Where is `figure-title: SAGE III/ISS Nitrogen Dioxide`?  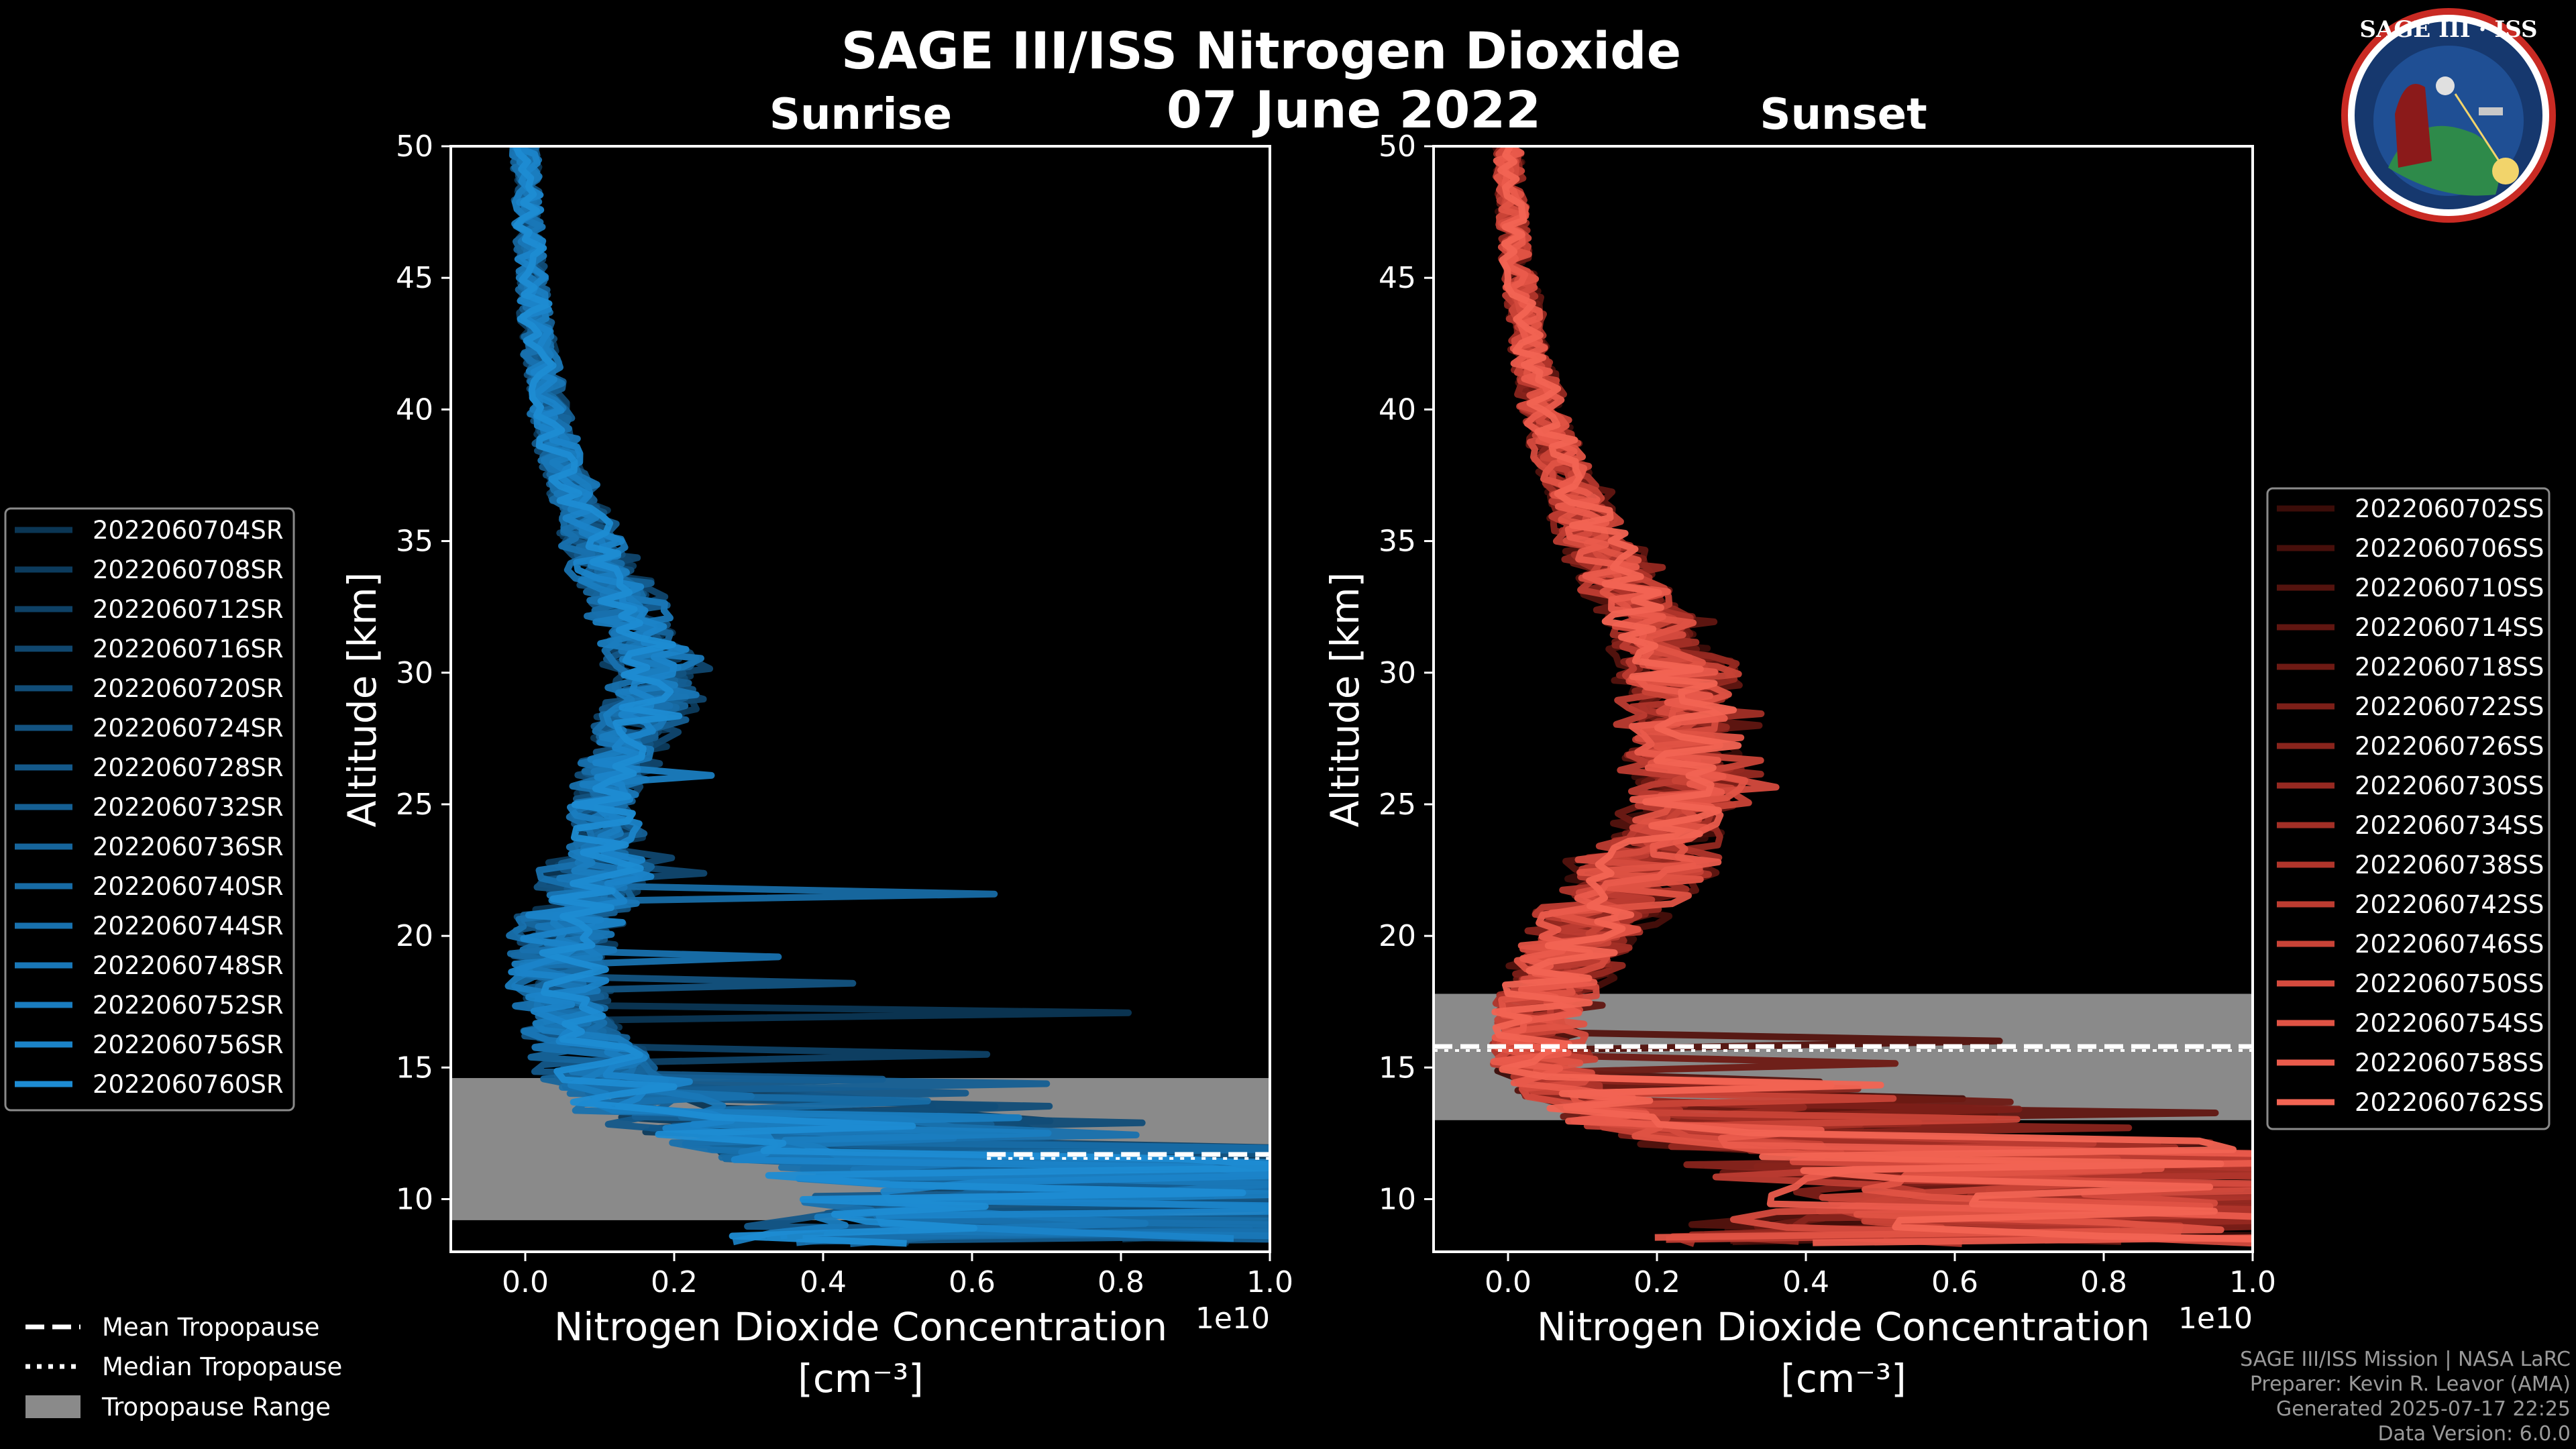 figure-title: SAGE III/ISS Nitrogen Dioxide is located at coordinates (1261, 50).